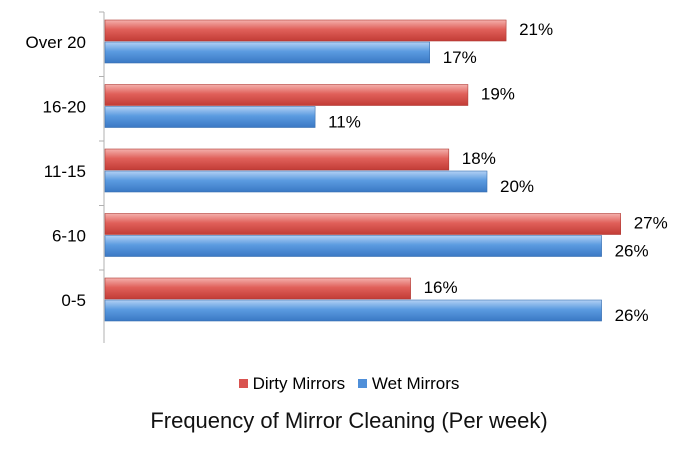  What do you see at coordinates (243, 383) in the screenshot?
I see `legend-swatch-dirty-mirrors` at bounding box center [243, 383].